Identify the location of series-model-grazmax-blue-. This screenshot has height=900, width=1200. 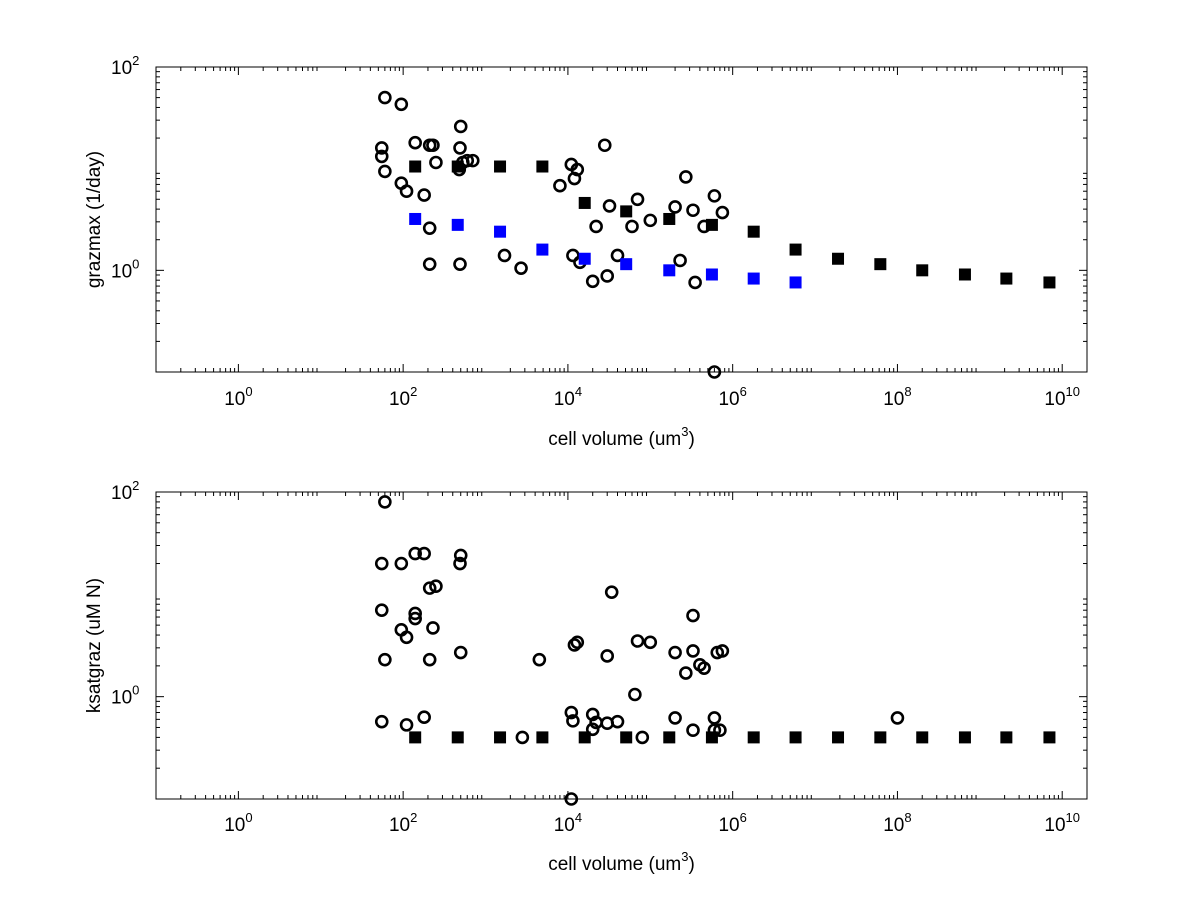
(605, 250).